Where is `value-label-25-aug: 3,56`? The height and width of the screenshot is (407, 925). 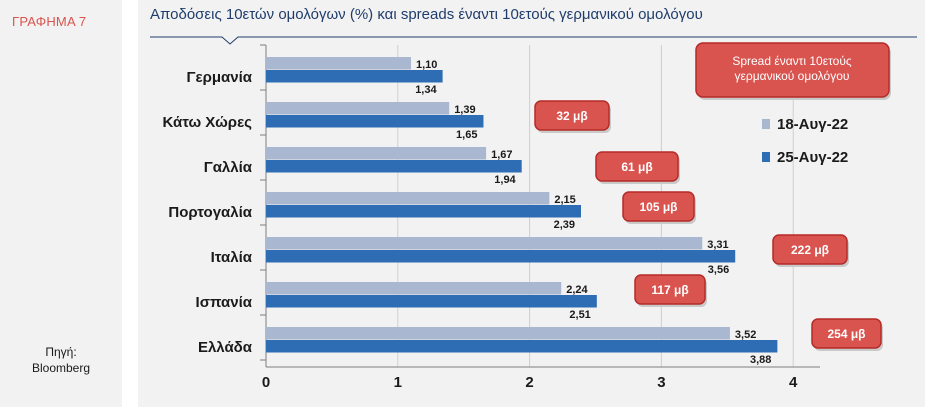
value-label-25-aug: 3,56 is located at coordinates (718, 270).